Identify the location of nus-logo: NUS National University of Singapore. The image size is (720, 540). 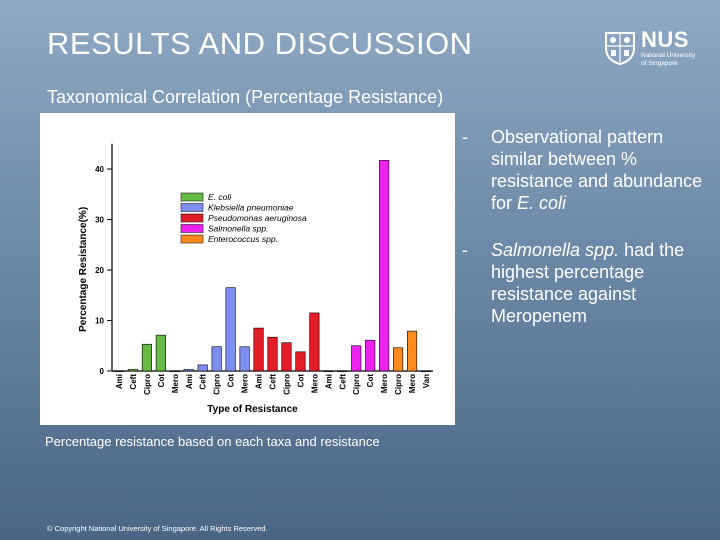
(653, 49).